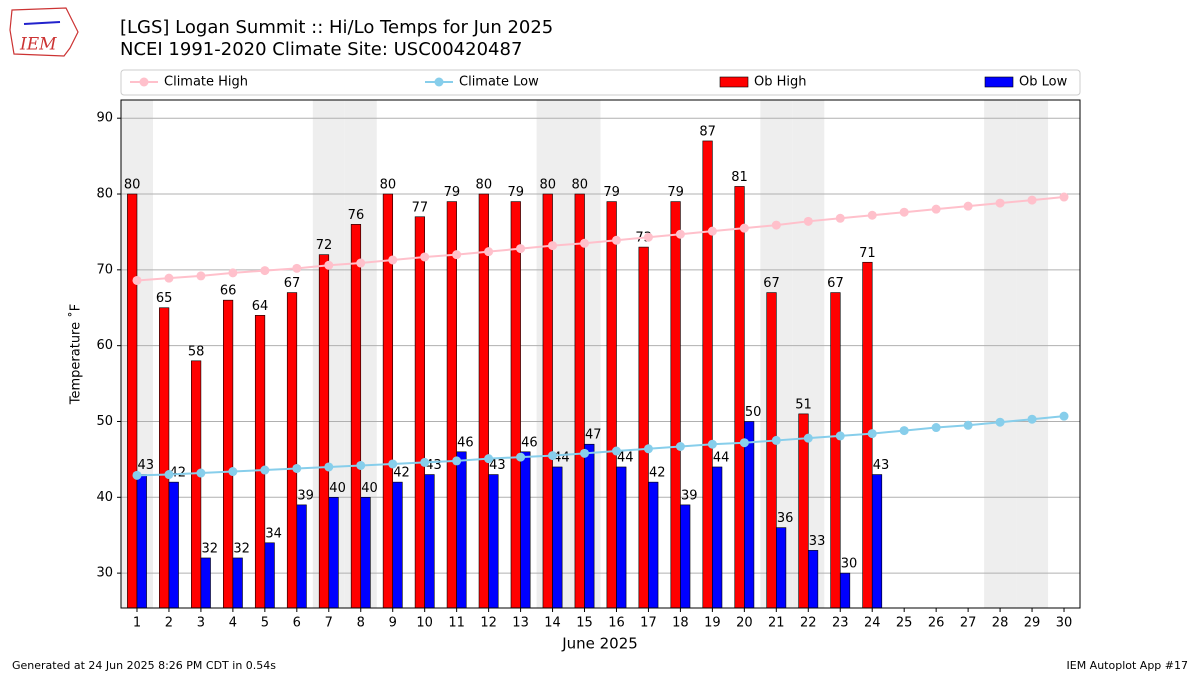 This screenshot has width=1200, height=675. I want to click on bar-value-label: 44, so click(721, 457).